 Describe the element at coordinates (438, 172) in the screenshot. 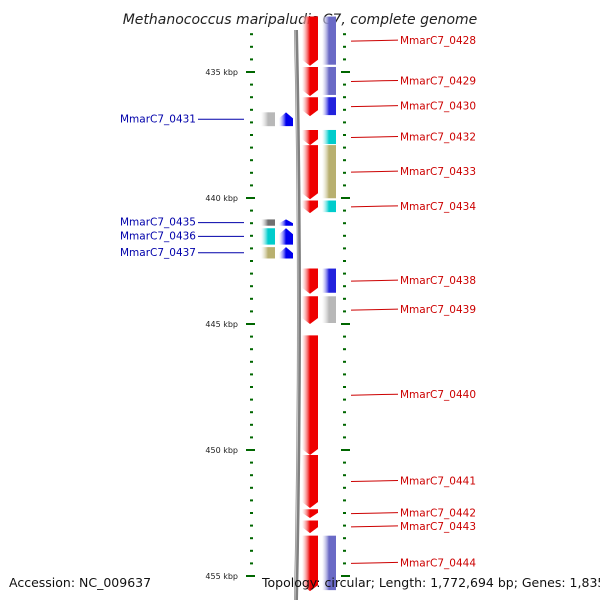

I see `gene-label-mmarc7-0433: MmarC7_0433` at that location.